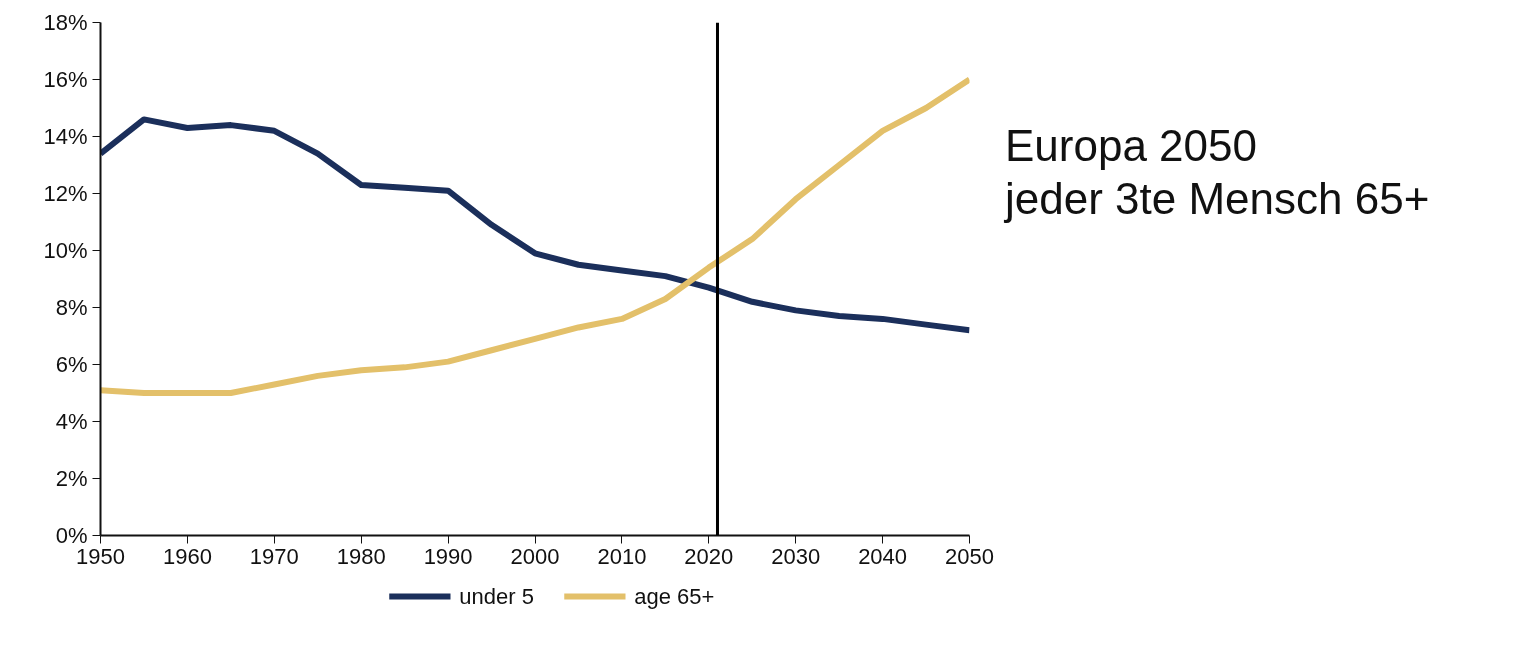  Describe the element at coordinates (448, 556) in the screenshot. I see `x-tick-label: 1990` at that location.